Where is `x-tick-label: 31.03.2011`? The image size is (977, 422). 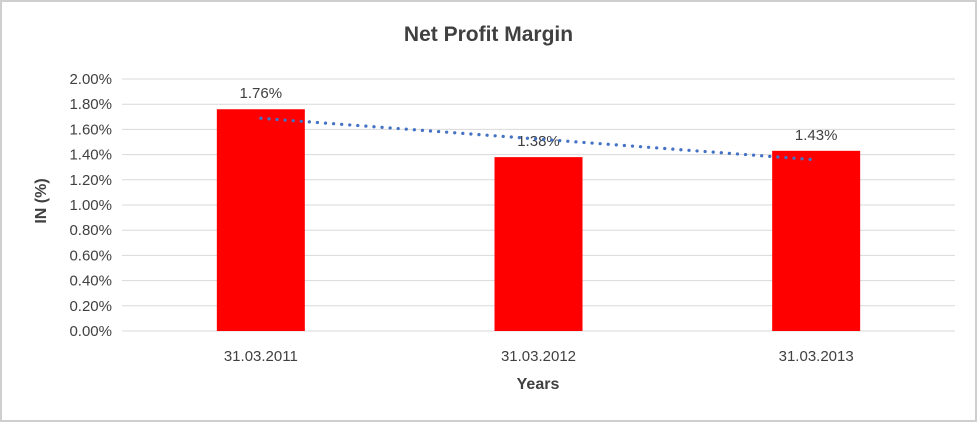
x-tick-label: 31.03.2011 is located at coordinates (261, 356).